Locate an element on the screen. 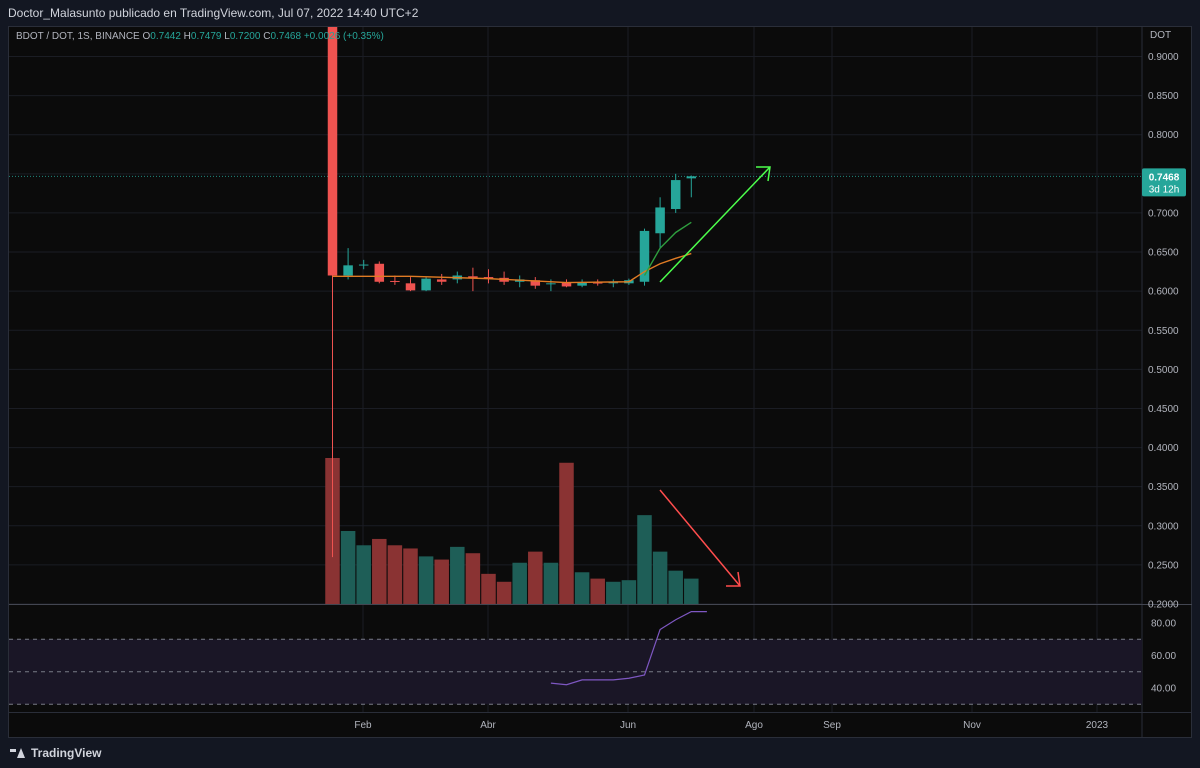 This screenshot has height=768, width=1200. y-tick-label: 0.5000 is located at coordinates (1163, 370).